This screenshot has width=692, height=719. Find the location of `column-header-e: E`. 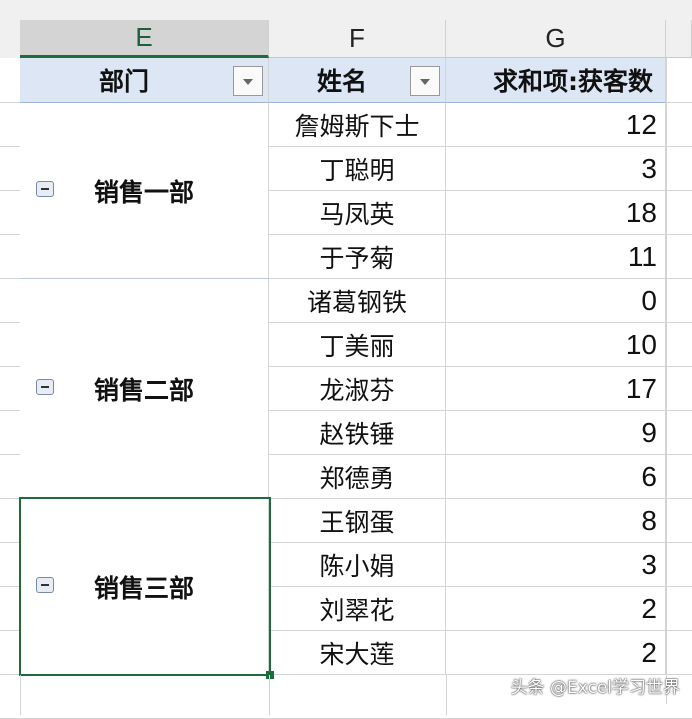

column-header-e: E is located at coordinates (144, 39).